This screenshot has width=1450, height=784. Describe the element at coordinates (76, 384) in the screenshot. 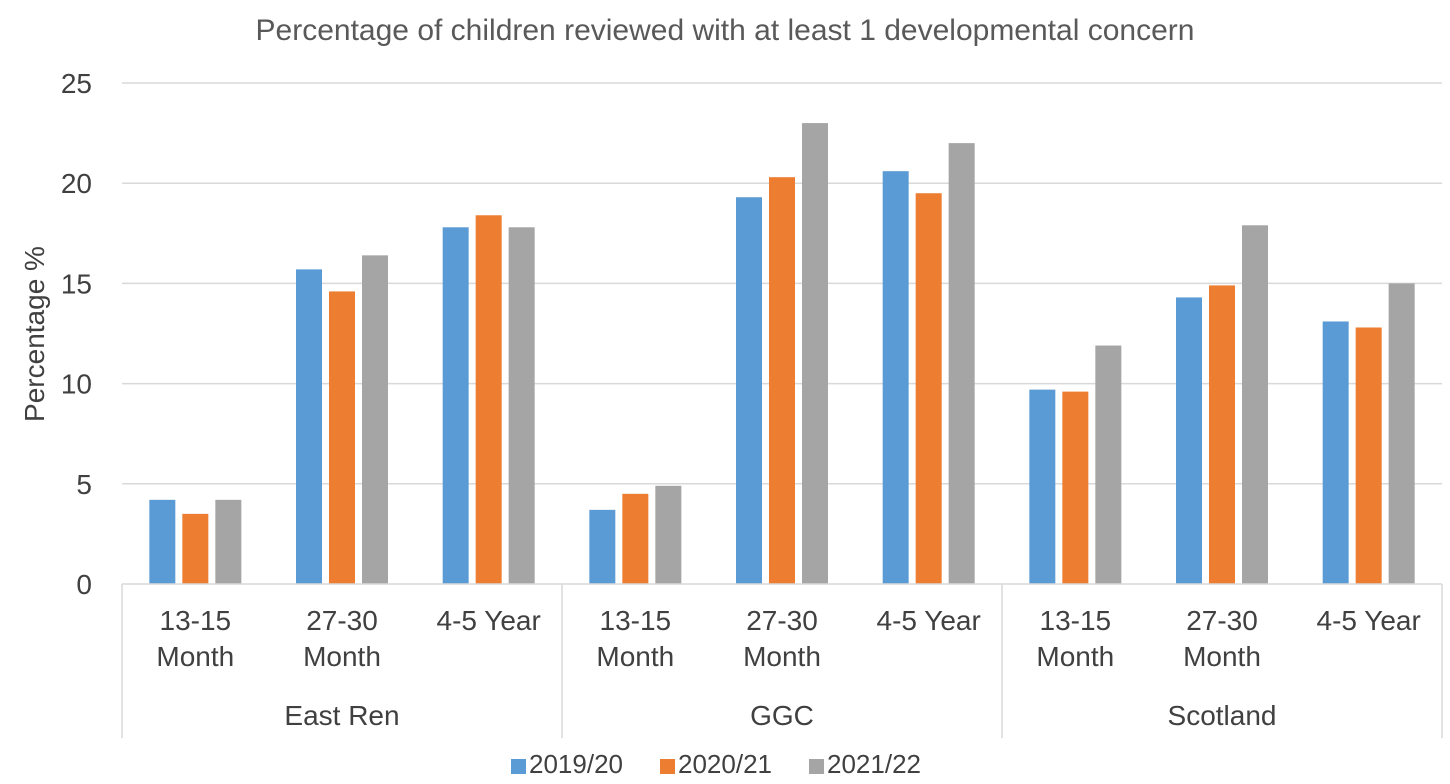

I see `y-tick-label: 10` at that location.